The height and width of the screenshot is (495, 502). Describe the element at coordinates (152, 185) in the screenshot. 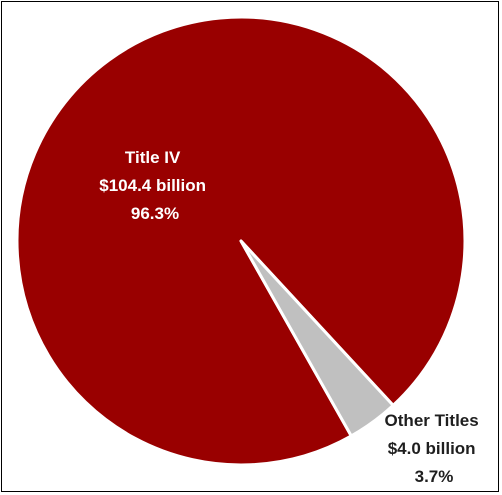

I see `slice-amount-title-iv: $104.4 billion` at that location.